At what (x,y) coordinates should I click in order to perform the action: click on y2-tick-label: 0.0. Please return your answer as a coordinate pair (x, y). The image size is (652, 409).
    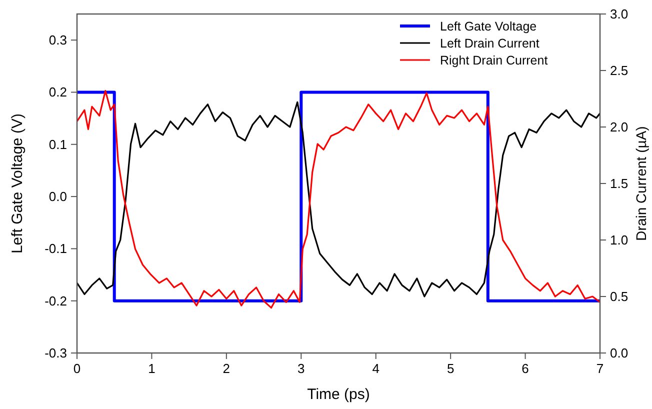
    Looking at the image, I should click on (619, 353).